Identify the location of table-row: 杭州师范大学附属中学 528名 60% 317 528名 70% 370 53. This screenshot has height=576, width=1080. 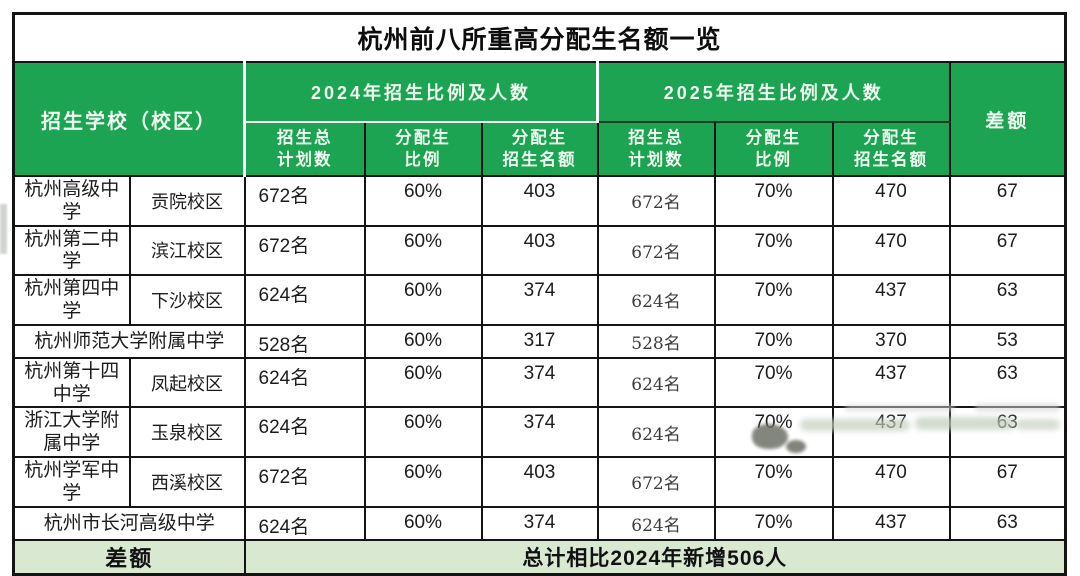
(539, 341).